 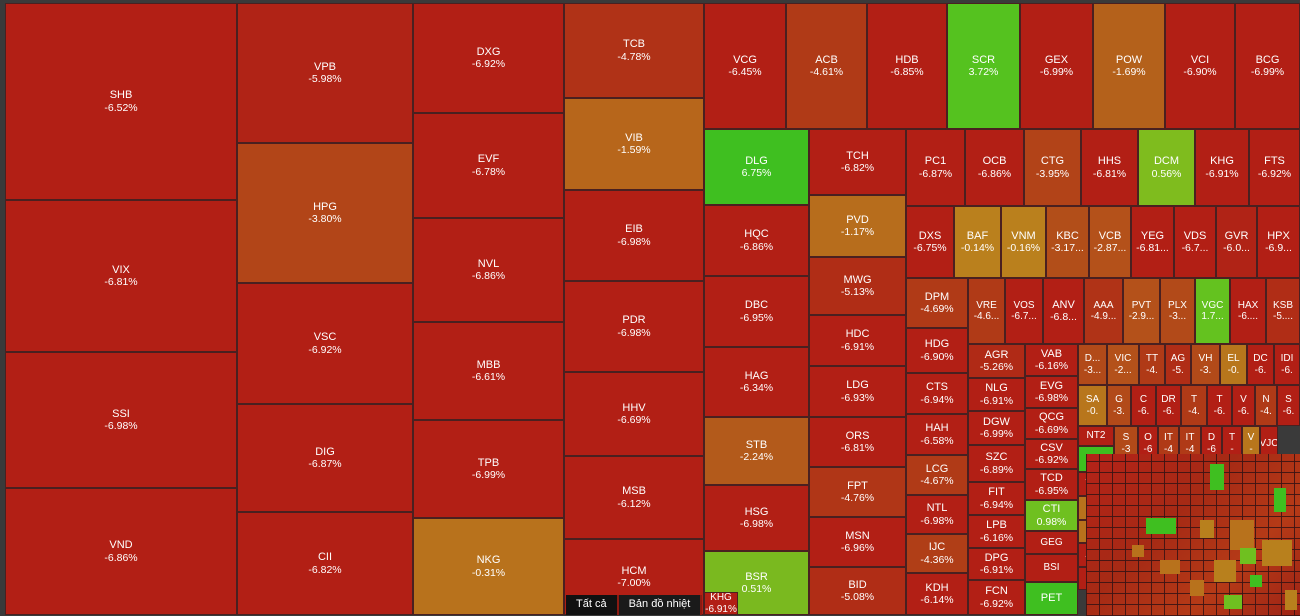 What do you see at coordinates (994, 167) in the screenshot?
I see `tile-ocb: OCB -6.86%` at bounding box center [994, 167].